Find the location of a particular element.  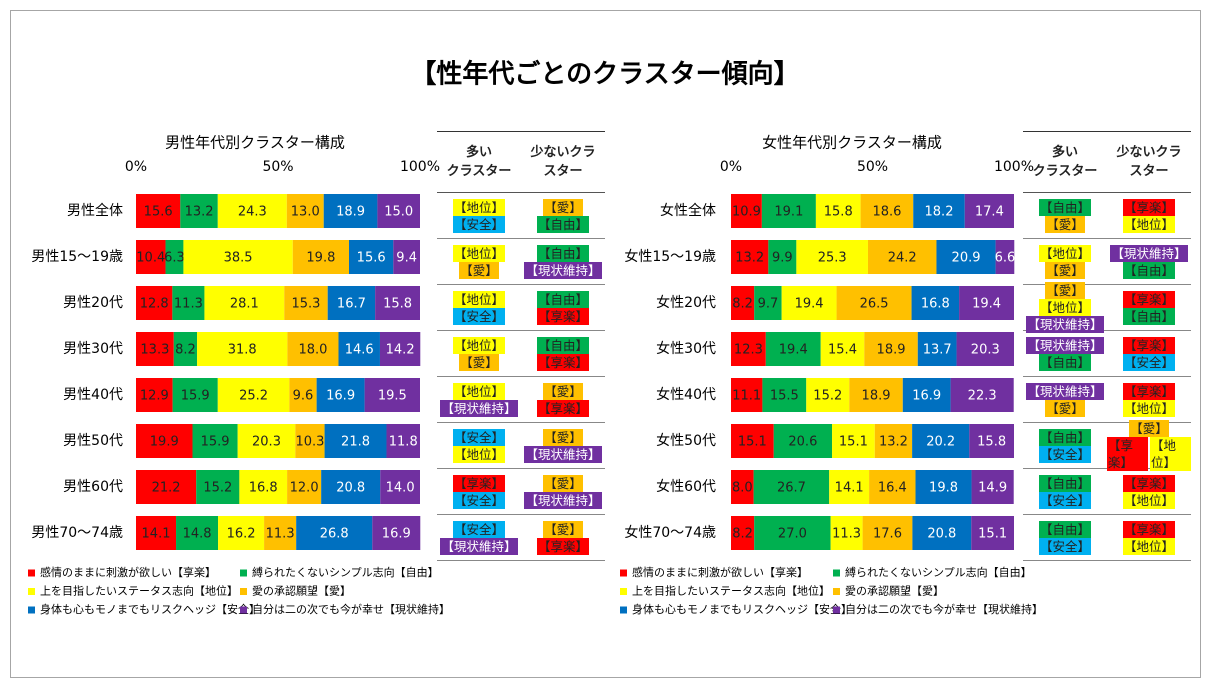

category-label: 女性20代 is located at coordinates (686, 302).